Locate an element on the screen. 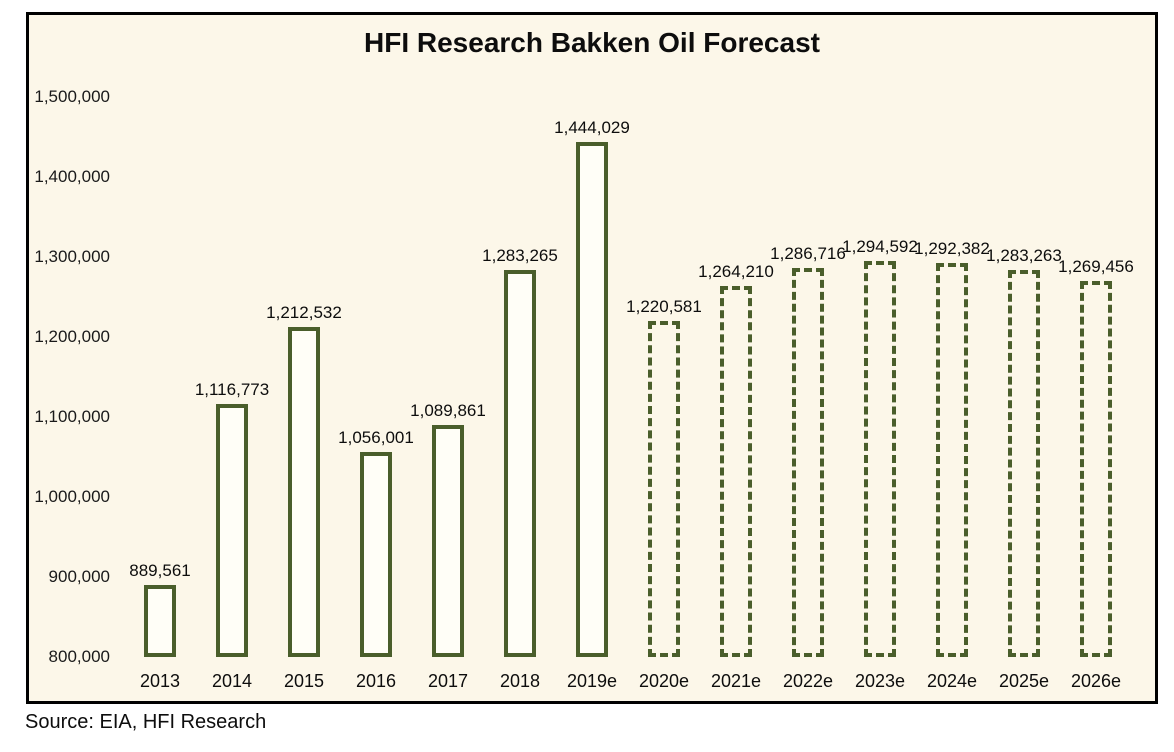 Image resolution: width=1174 pixels, height=752 pixels. bar-2014 is located at coordinates (232, 530).